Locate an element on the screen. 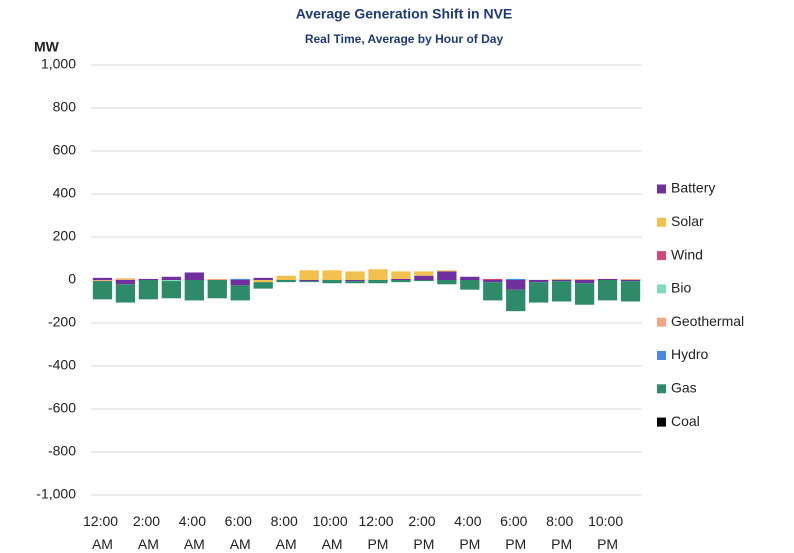 This screenshot has width=794, height=553. chart-subtitle: Real Time, Average by Hour of Day is located at coordinates (404, 39).